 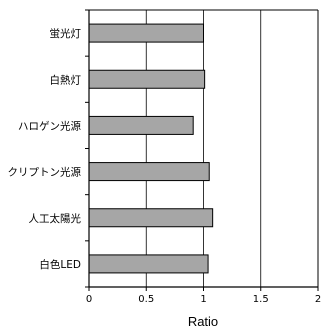 I want to click on x-tick-label: 1, so click(x=203, y=299).